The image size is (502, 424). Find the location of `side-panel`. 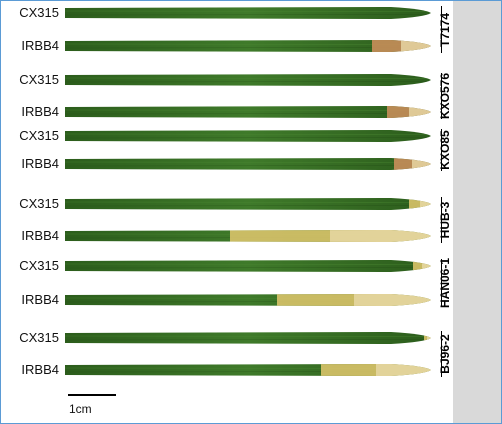

side-panel is located at coordinates (477, 212).